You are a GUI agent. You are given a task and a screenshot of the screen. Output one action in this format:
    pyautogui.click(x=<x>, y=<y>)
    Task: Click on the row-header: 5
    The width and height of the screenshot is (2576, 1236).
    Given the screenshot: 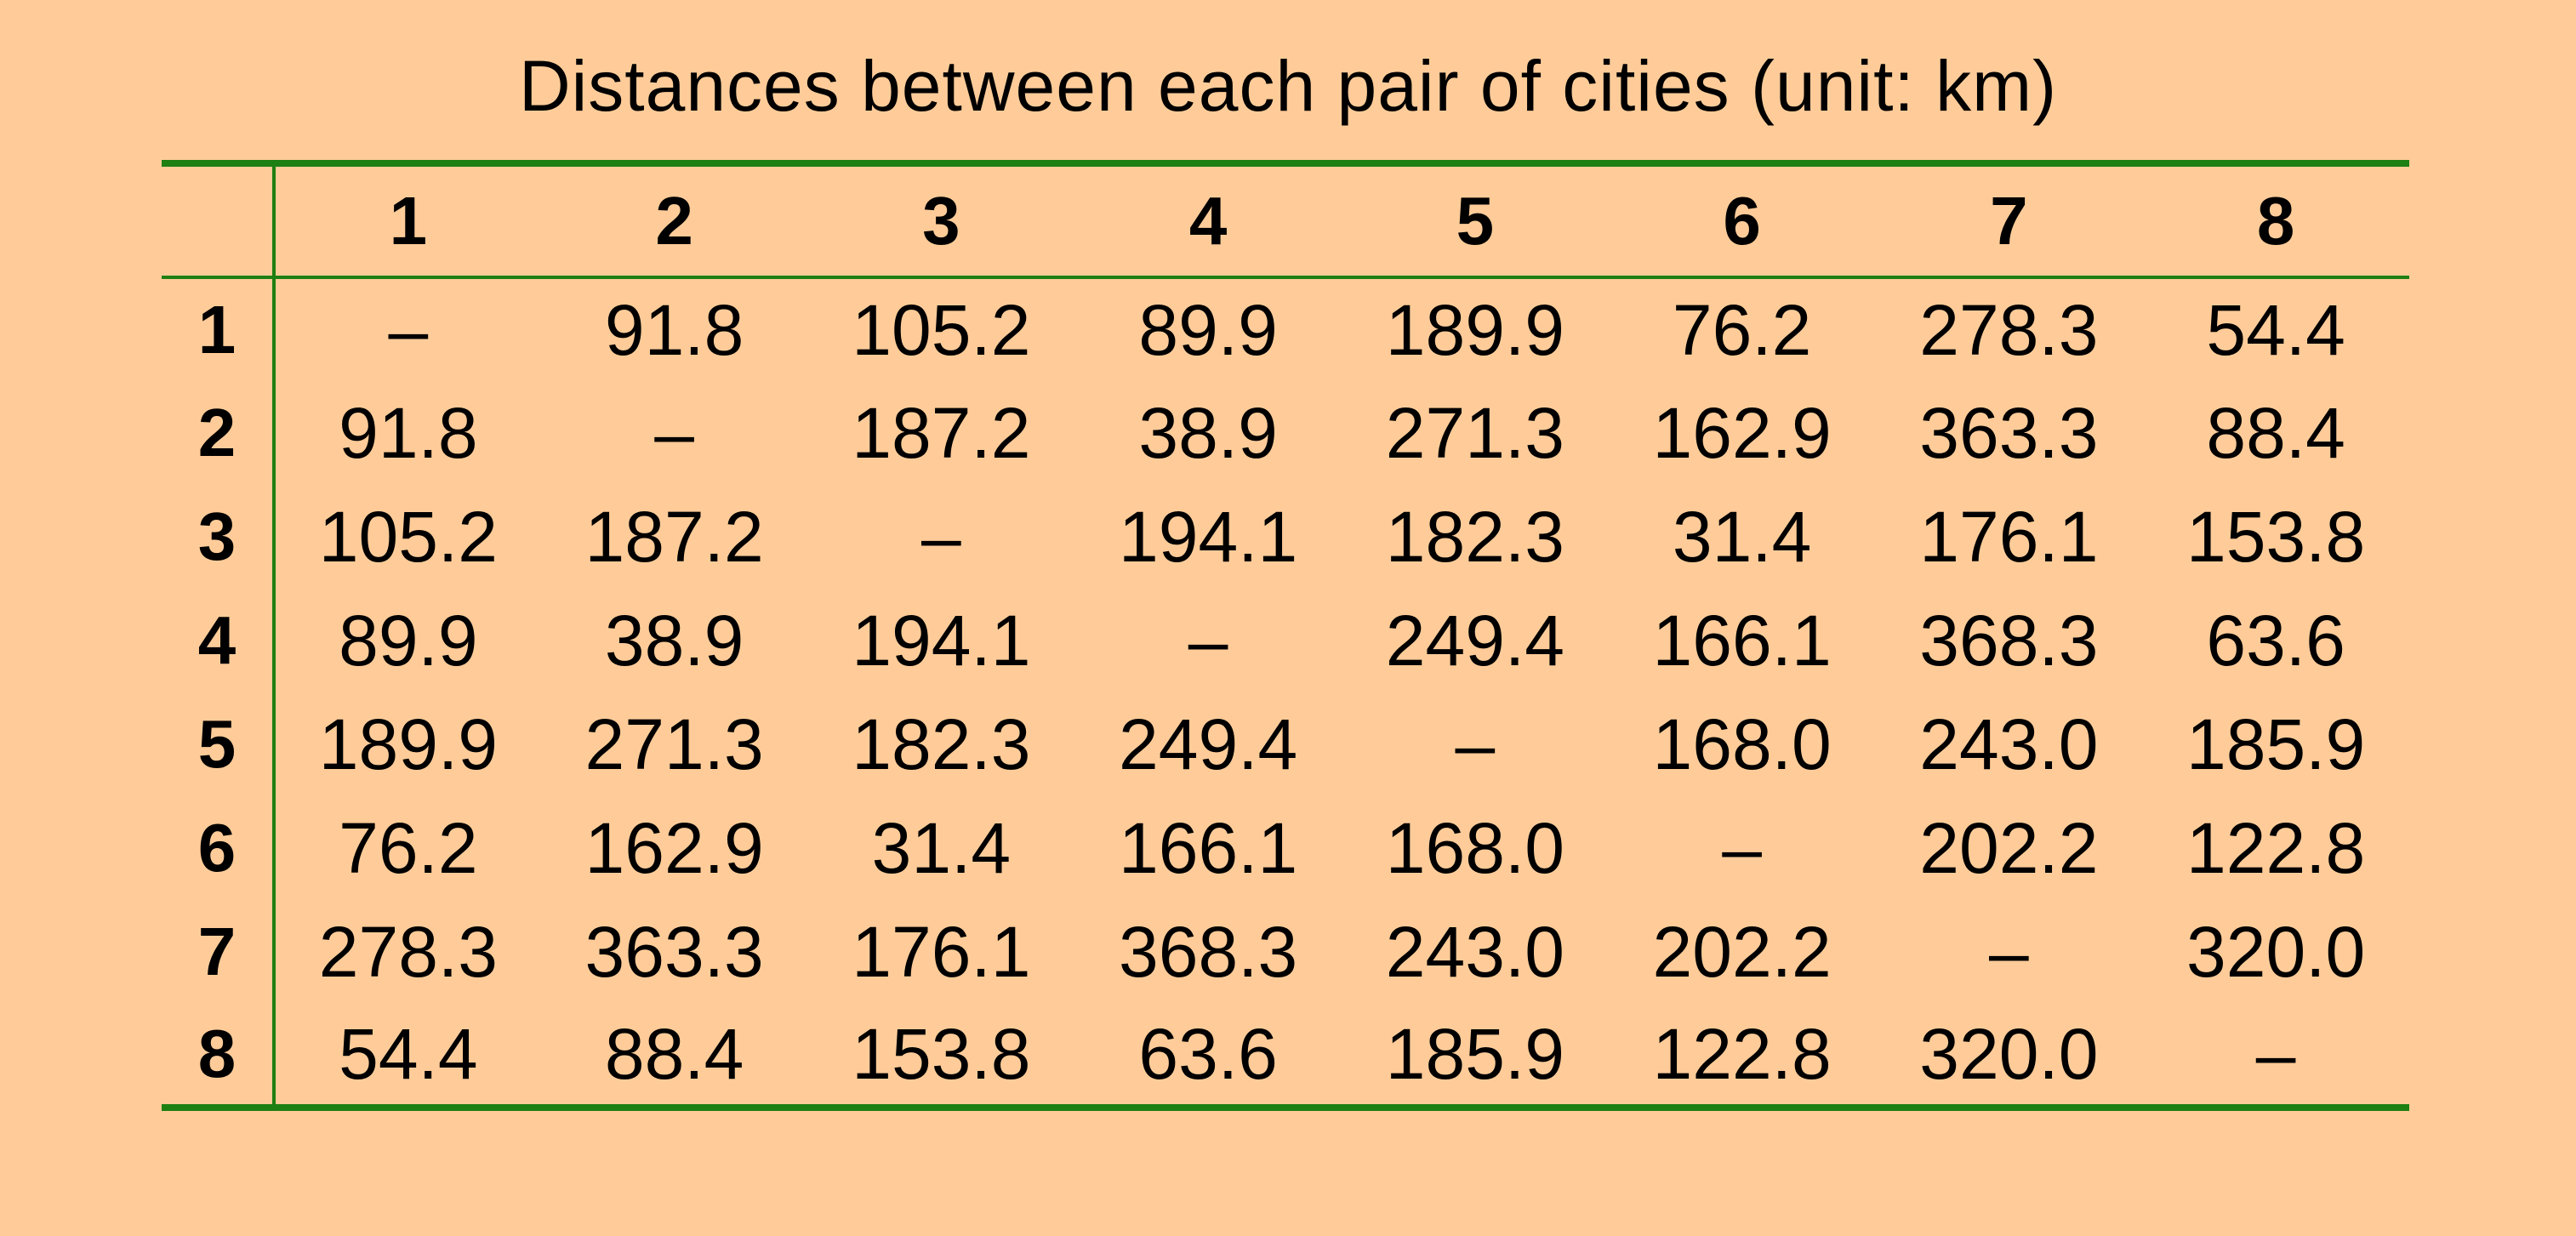 What is the action you would take?
    pyautogui.click(x=219, y=744)
    